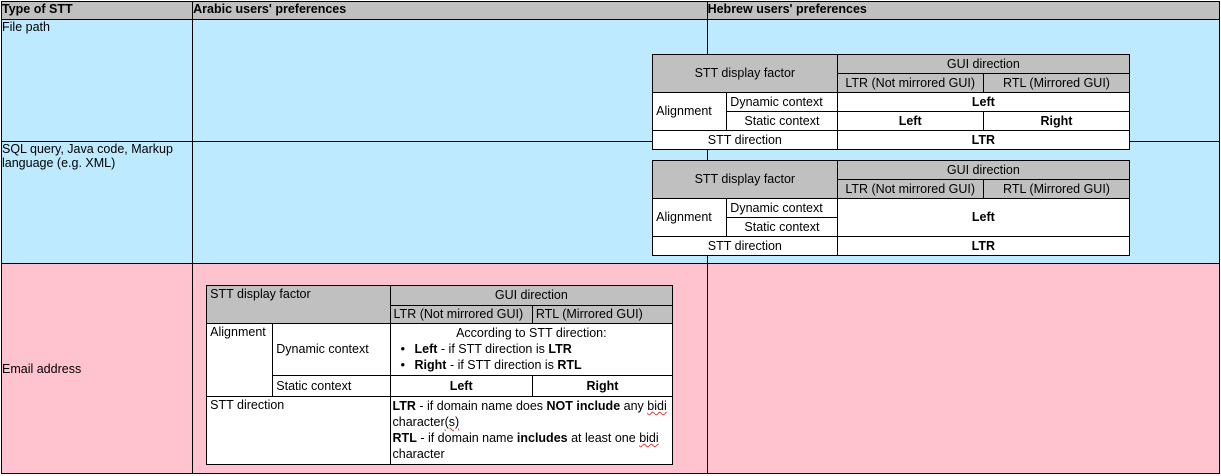 The width and height of the screenshot is (1221, 476). I want to click on dynamic-alignment-bullet-rtl: Right - if STT direction is RTL, so click(532, 365).